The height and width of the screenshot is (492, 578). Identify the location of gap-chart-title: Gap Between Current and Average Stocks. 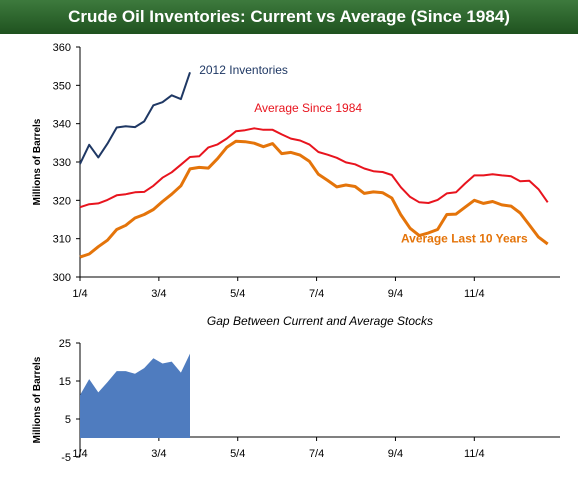
(320, 321).